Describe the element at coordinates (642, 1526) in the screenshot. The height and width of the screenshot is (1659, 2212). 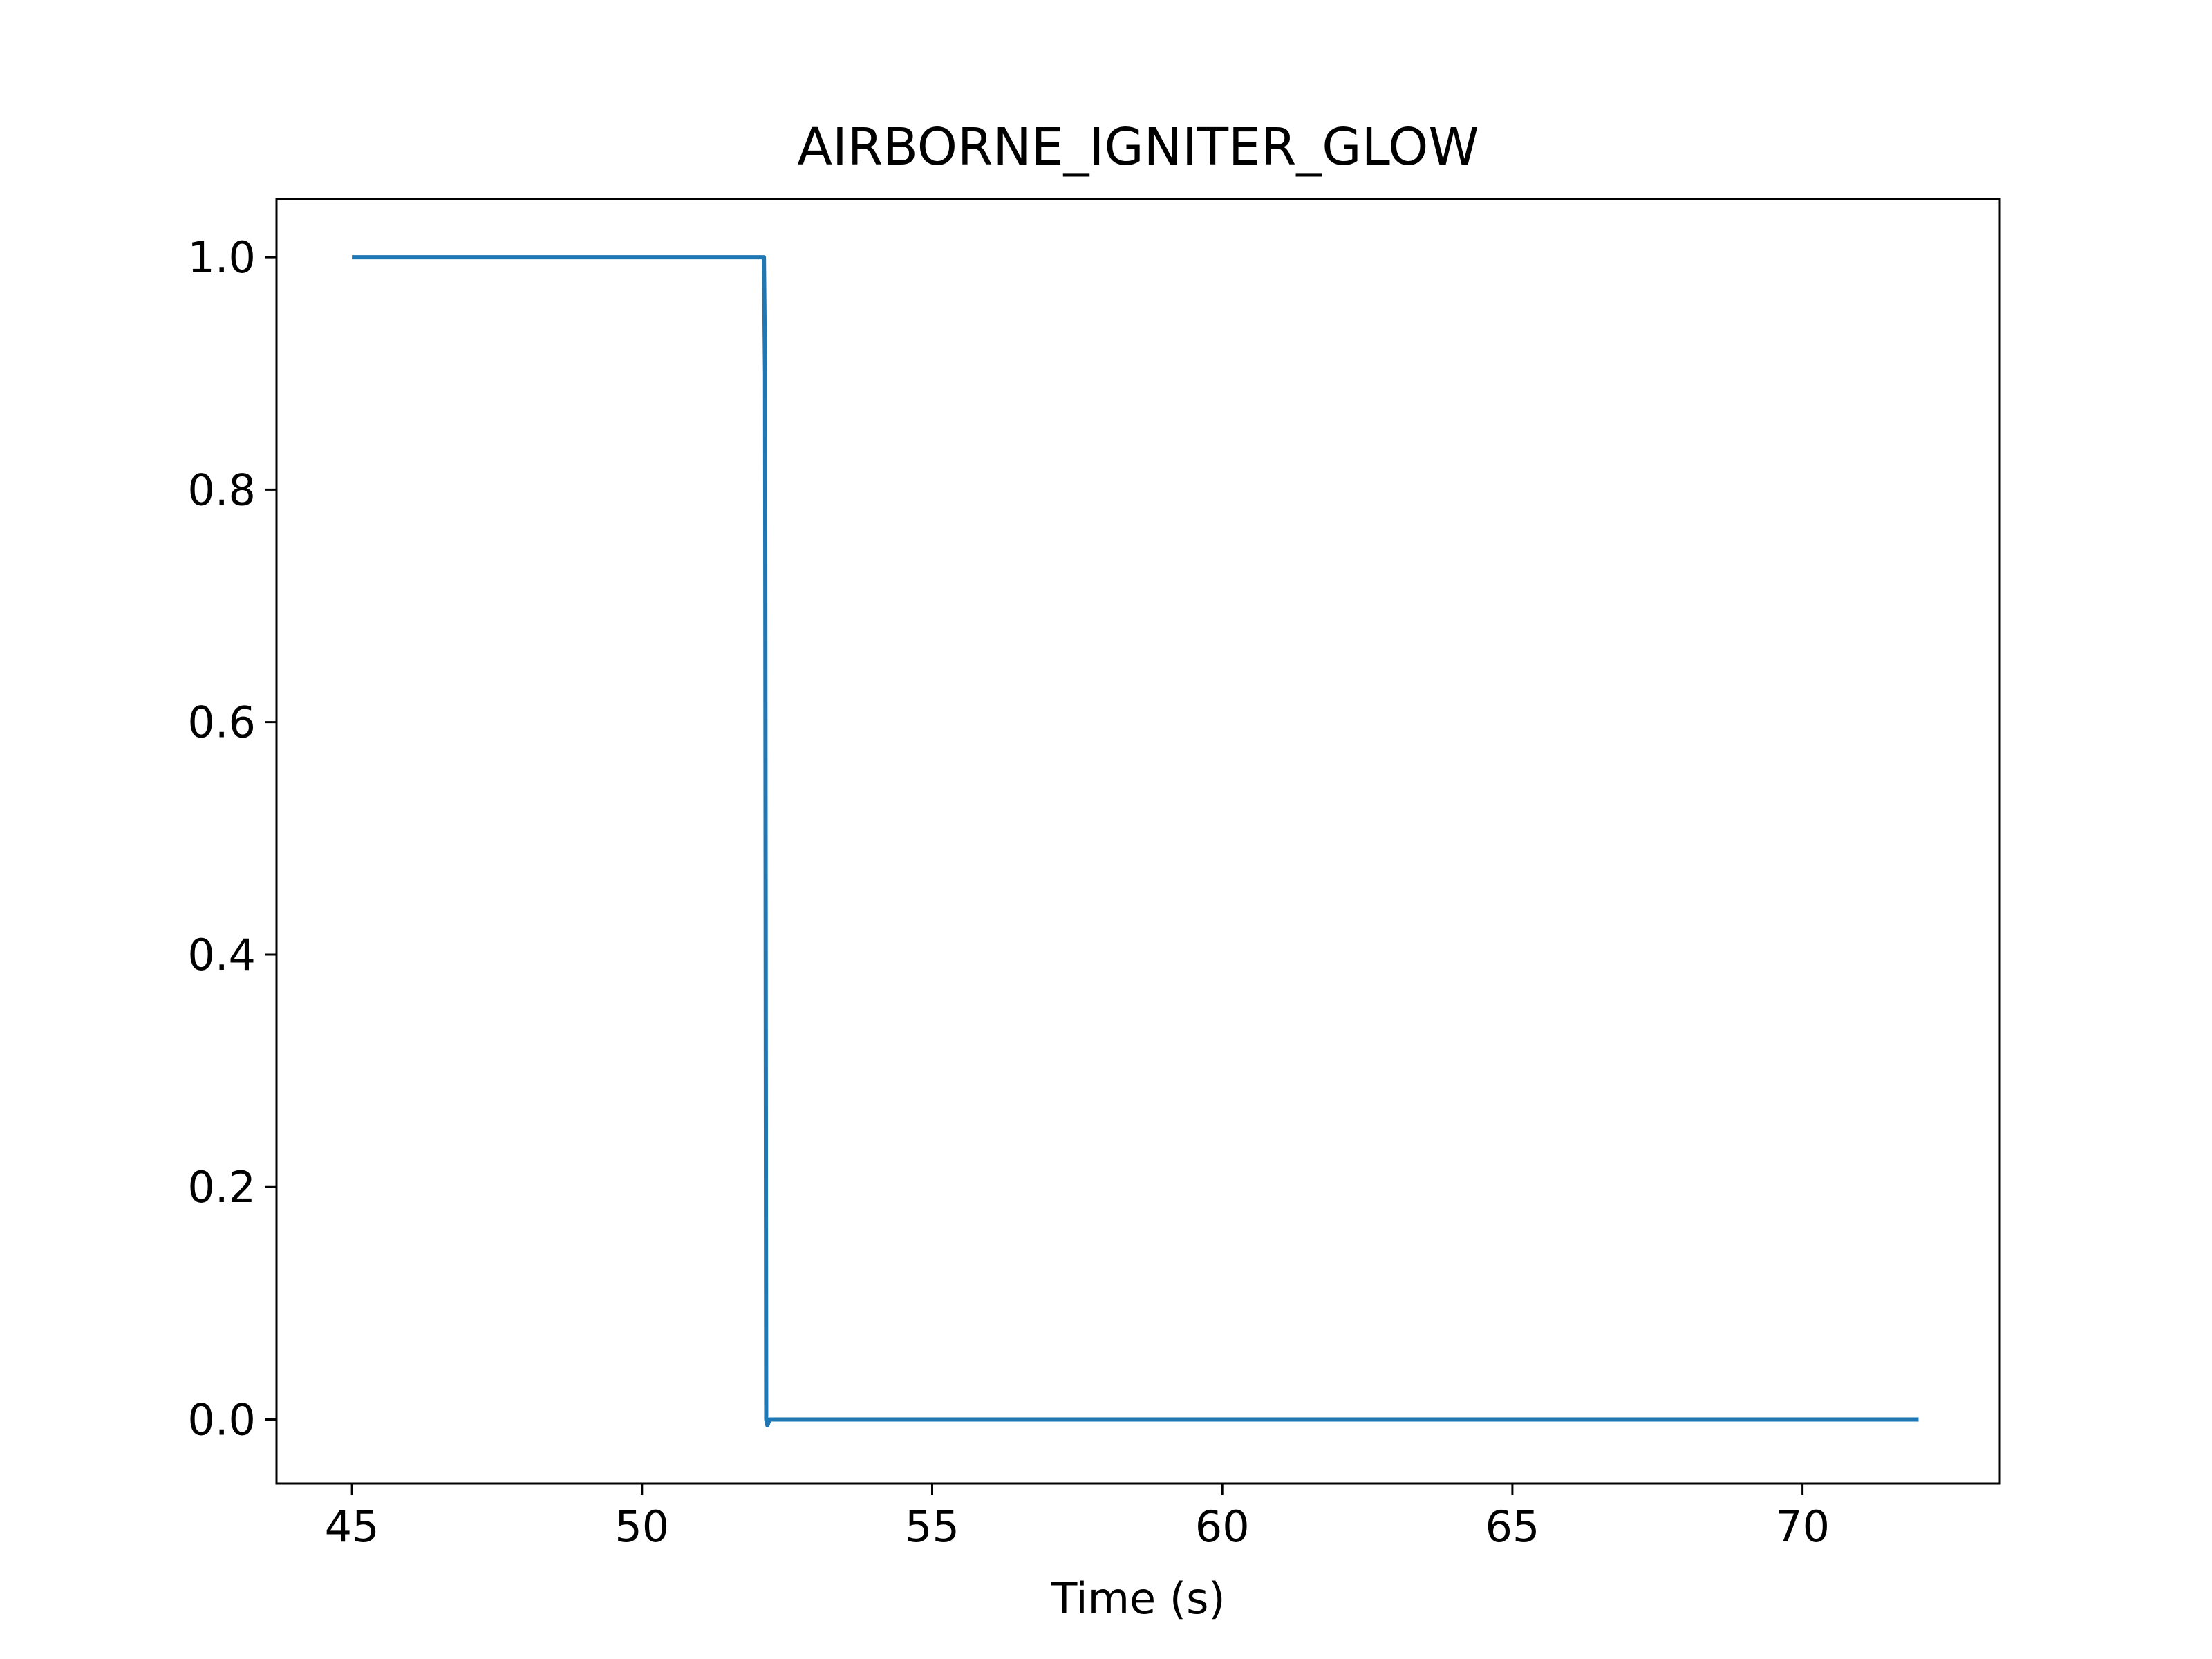
I see `x-tick-label: 50` at that location.